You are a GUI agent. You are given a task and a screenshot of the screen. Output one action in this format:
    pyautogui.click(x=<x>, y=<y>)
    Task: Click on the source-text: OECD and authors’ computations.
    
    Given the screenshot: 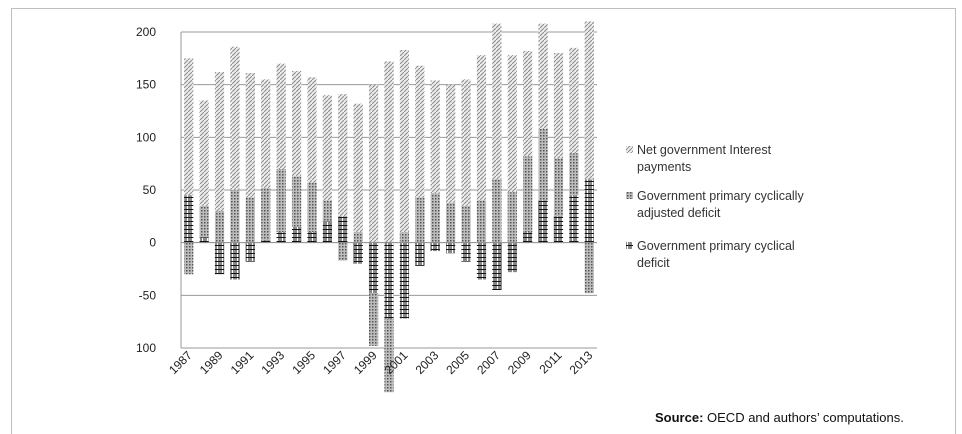 What is the action you would take?
    pyautogui.click(x=803, y=417)
    